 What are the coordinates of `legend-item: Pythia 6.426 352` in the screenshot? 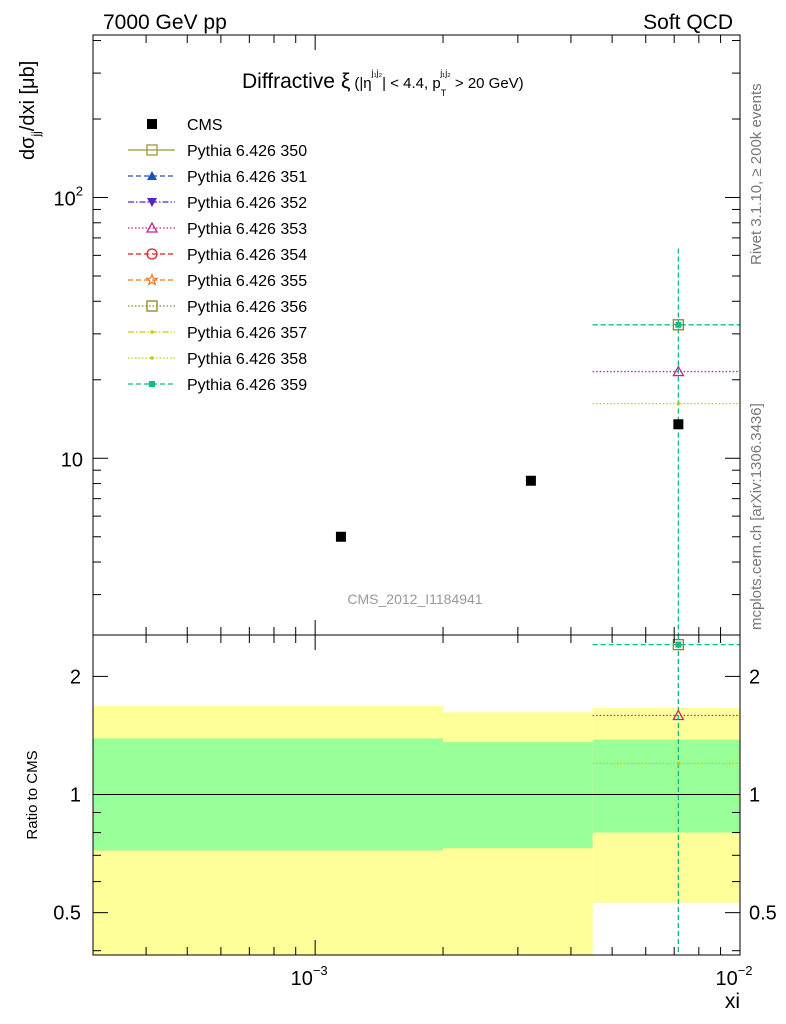 It's located at (217, 203).